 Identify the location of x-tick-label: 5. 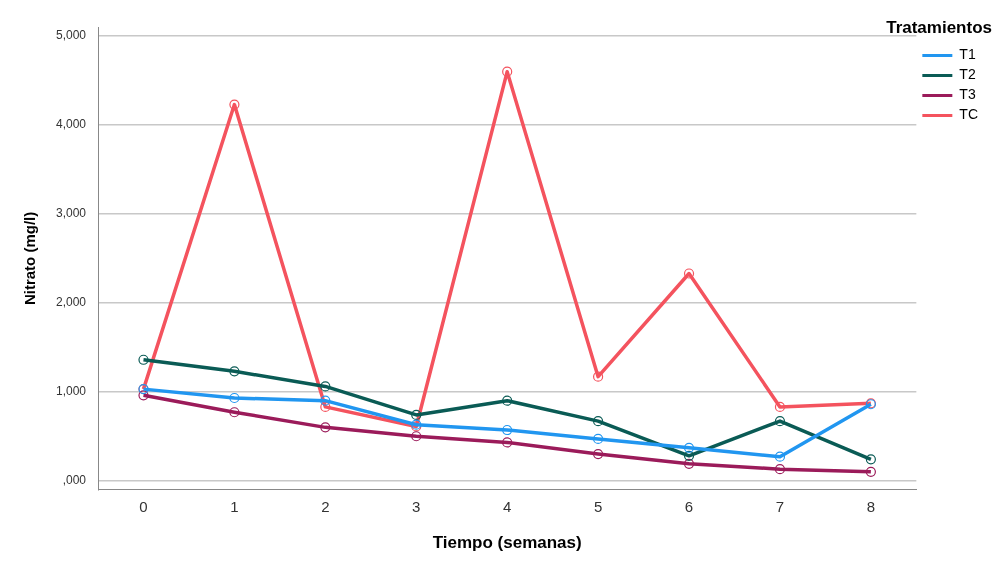
(598, 506).